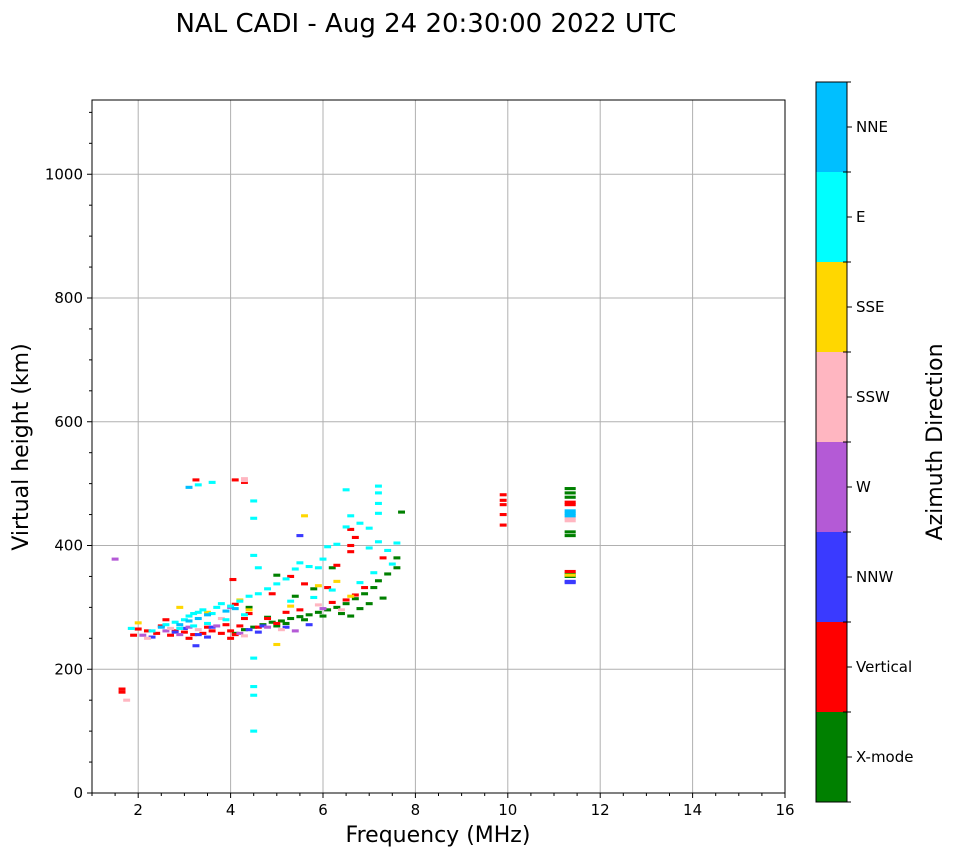  What do you see at coordinates (831, 442) in the screenshot?
I see `colorbar-frame` at bounding box center [831, 442].